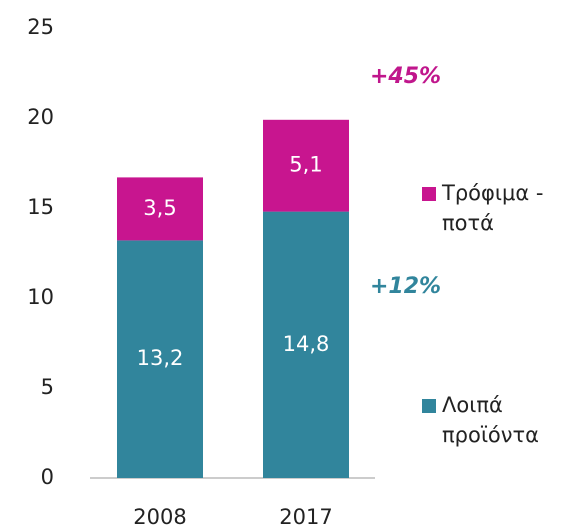  I want to click on y-tick-label: 5, so click(47, 387).